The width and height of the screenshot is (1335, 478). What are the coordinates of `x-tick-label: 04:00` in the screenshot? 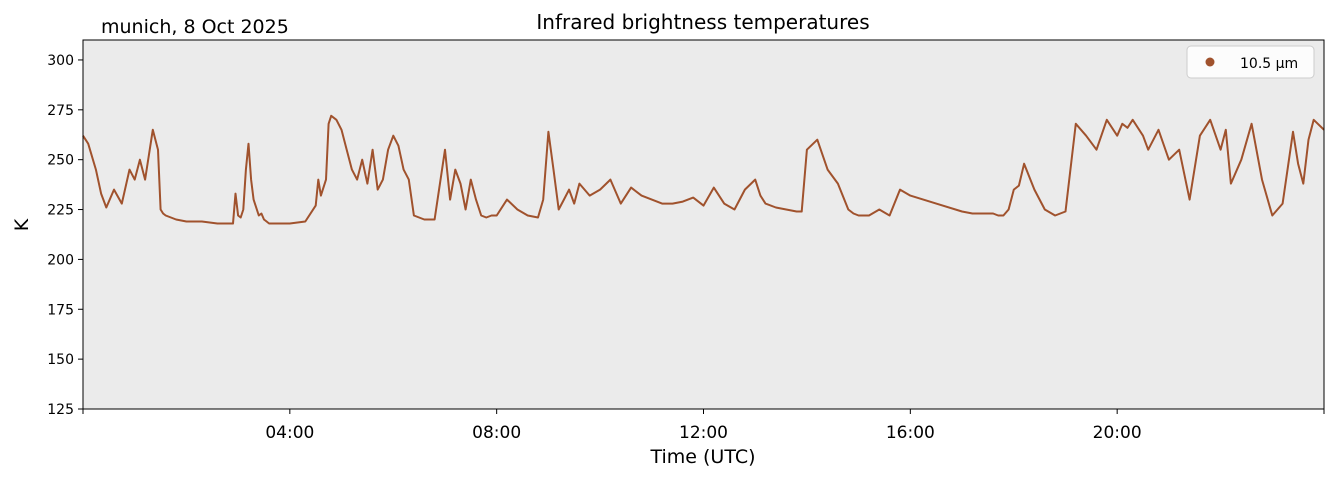 It's located at (289, 433).